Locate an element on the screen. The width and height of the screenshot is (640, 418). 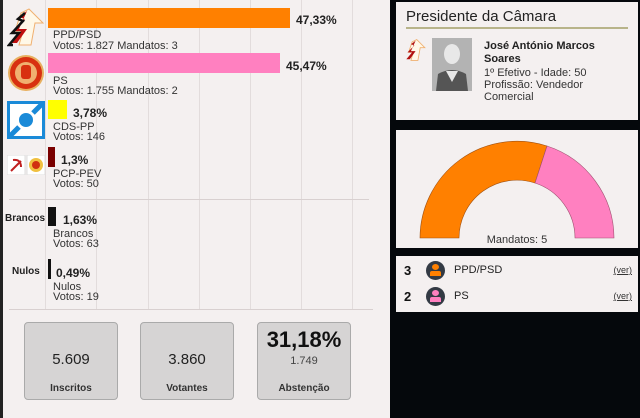
party-votes: Votos: 146 is located at coordinates (79, 137).